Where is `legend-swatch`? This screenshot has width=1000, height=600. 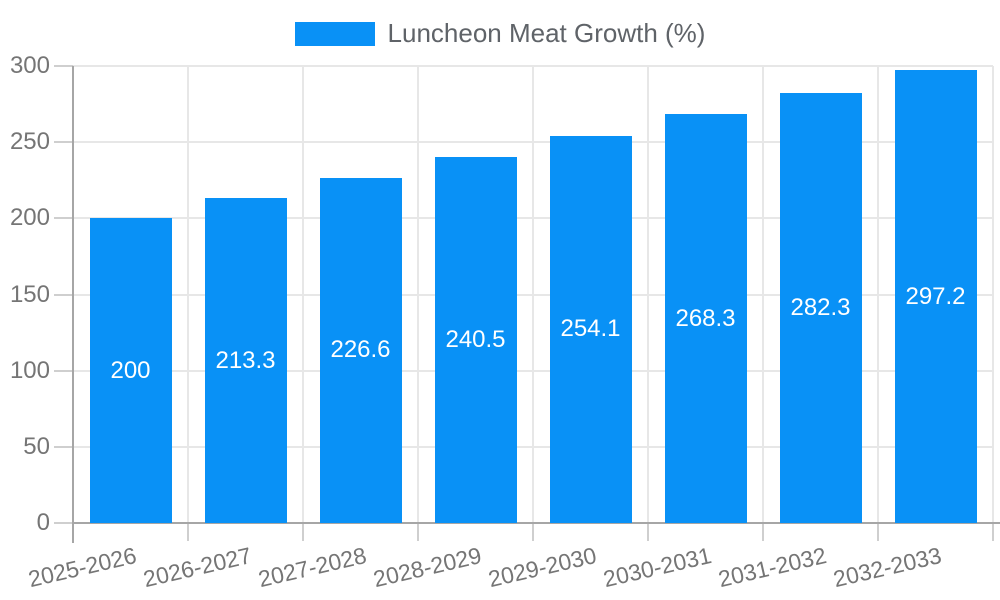 legend-swatch is located at coordinates (334, 33).